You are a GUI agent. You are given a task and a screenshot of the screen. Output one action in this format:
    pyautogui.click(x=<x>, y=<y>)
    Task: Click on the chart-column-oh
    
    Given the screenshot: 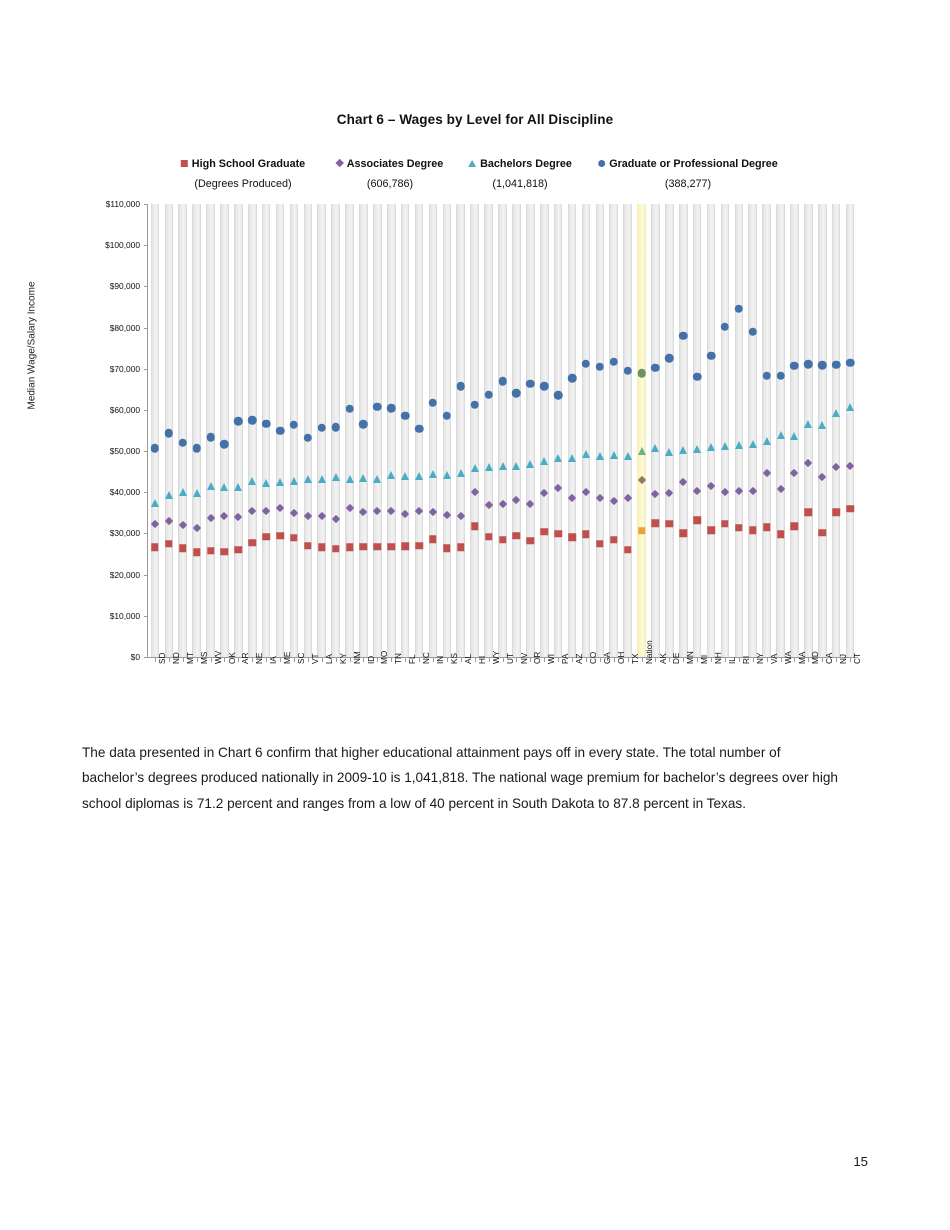 What is the action you would take?
    pyautogui.click(x=613, y=430)
    